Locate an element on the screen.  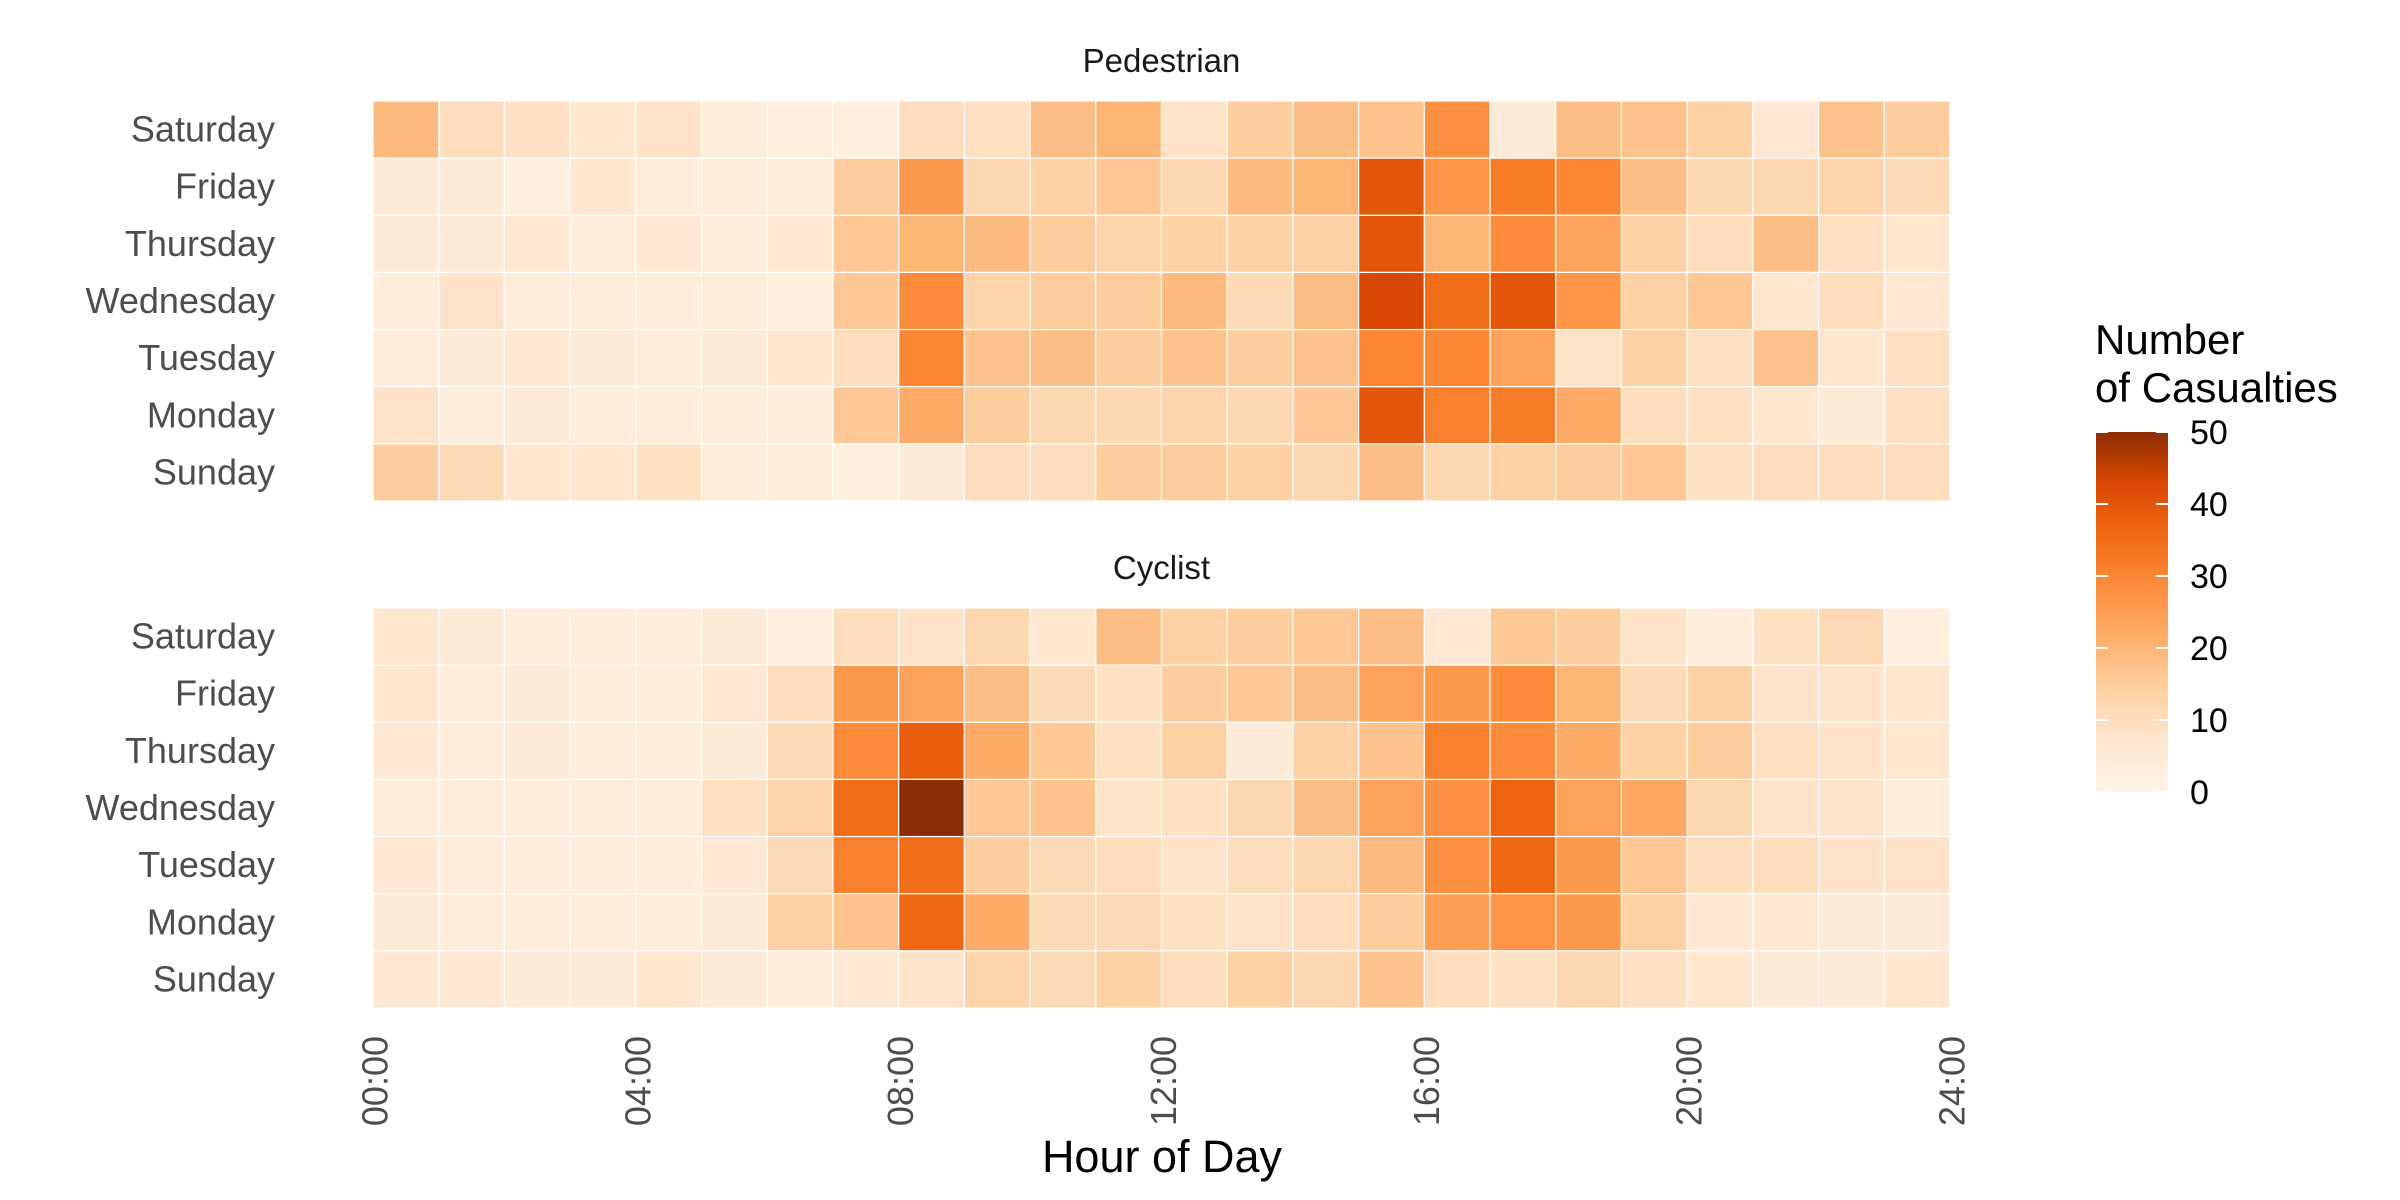
y-tick-label: Thursday is located at coordinates (200, 243).